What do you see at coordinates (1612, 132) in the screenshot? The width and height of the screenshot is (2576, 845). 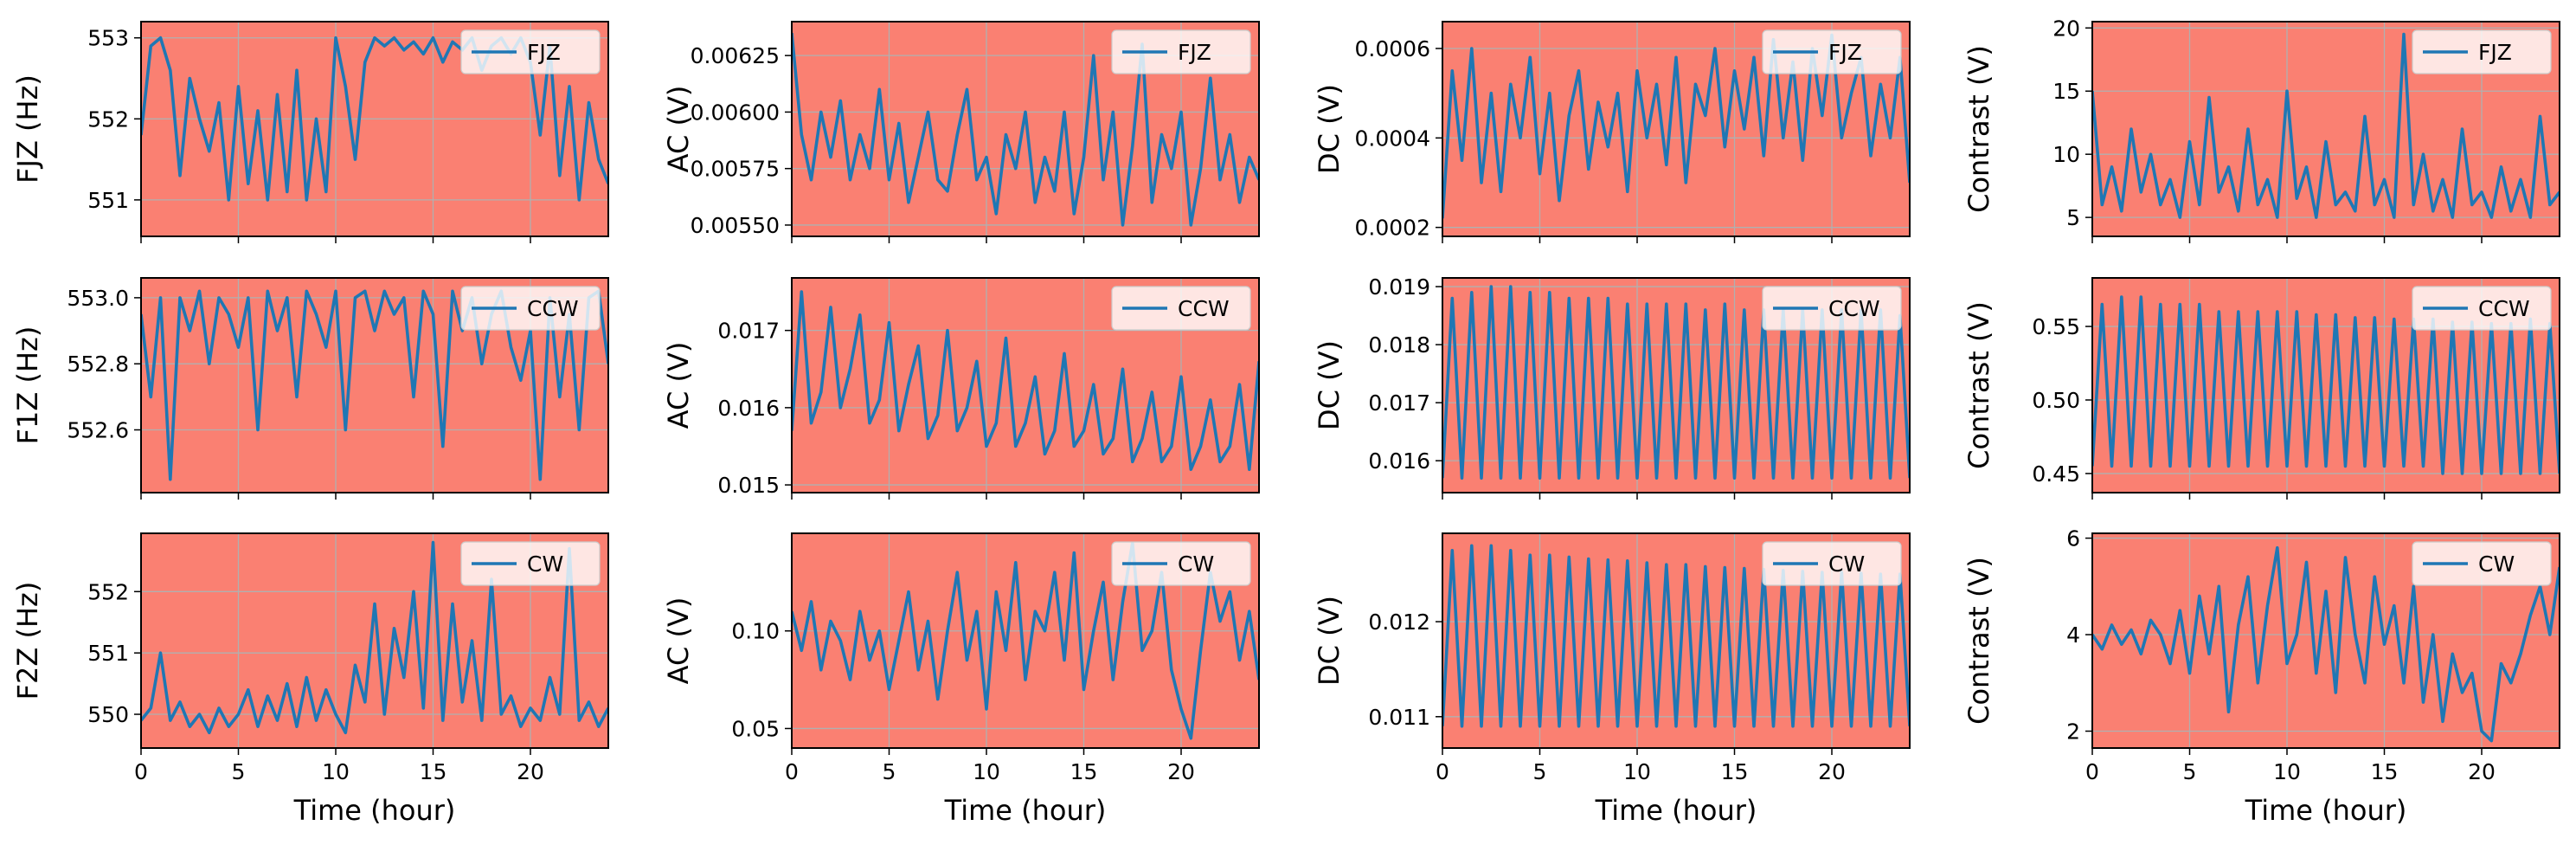 I see `subplot-r1-c3: 0.0002 0.0004 0.0006 FJZ DC (V)` at bounding box center [1612, 132].